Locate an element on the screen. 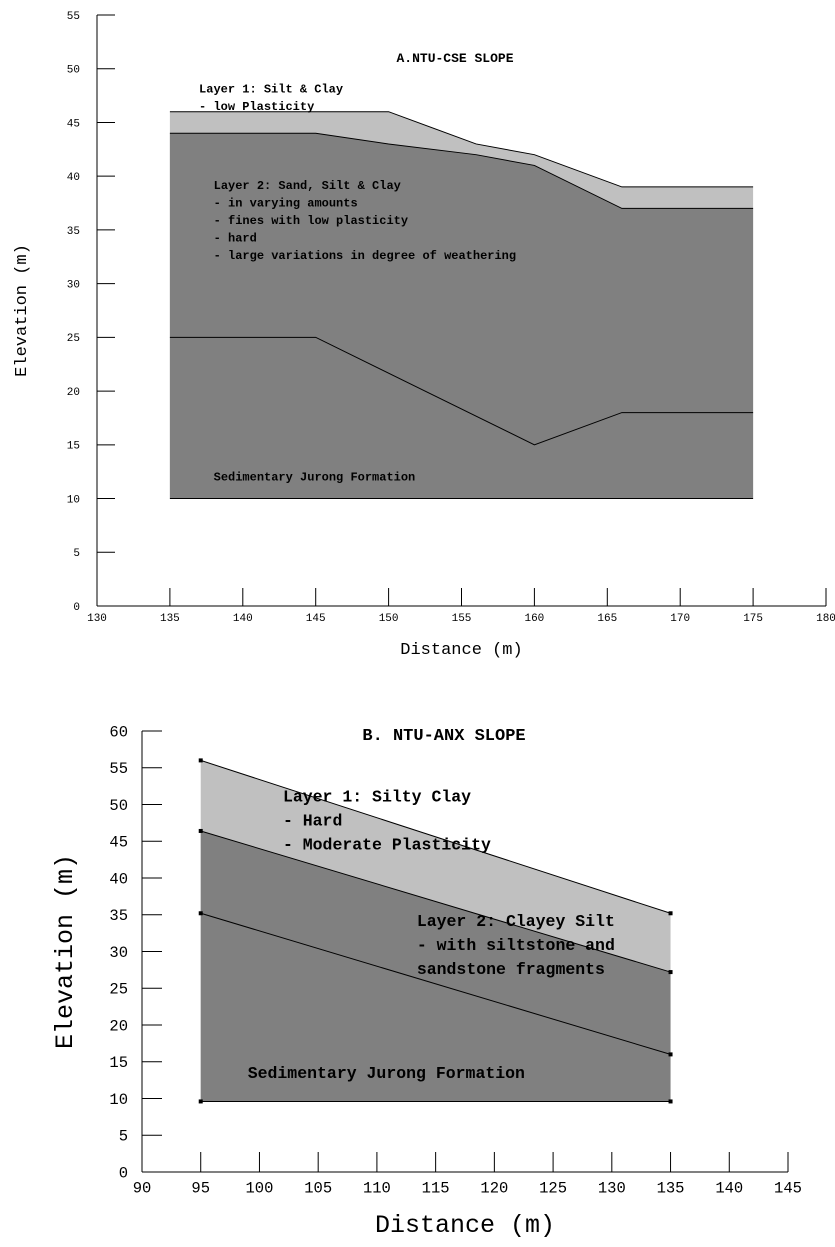  annotation-line: - with siltstone and is located at coordinates (516, 945).